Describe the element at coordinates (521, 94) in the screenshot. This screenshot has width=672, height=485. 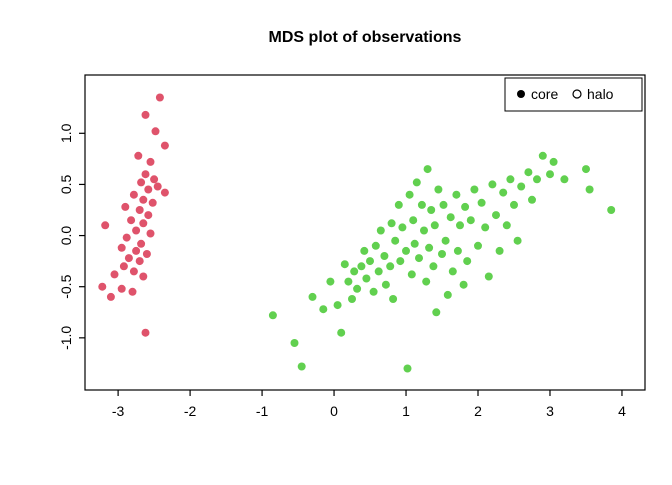
I see `core-filled-circle-icon` at that location.